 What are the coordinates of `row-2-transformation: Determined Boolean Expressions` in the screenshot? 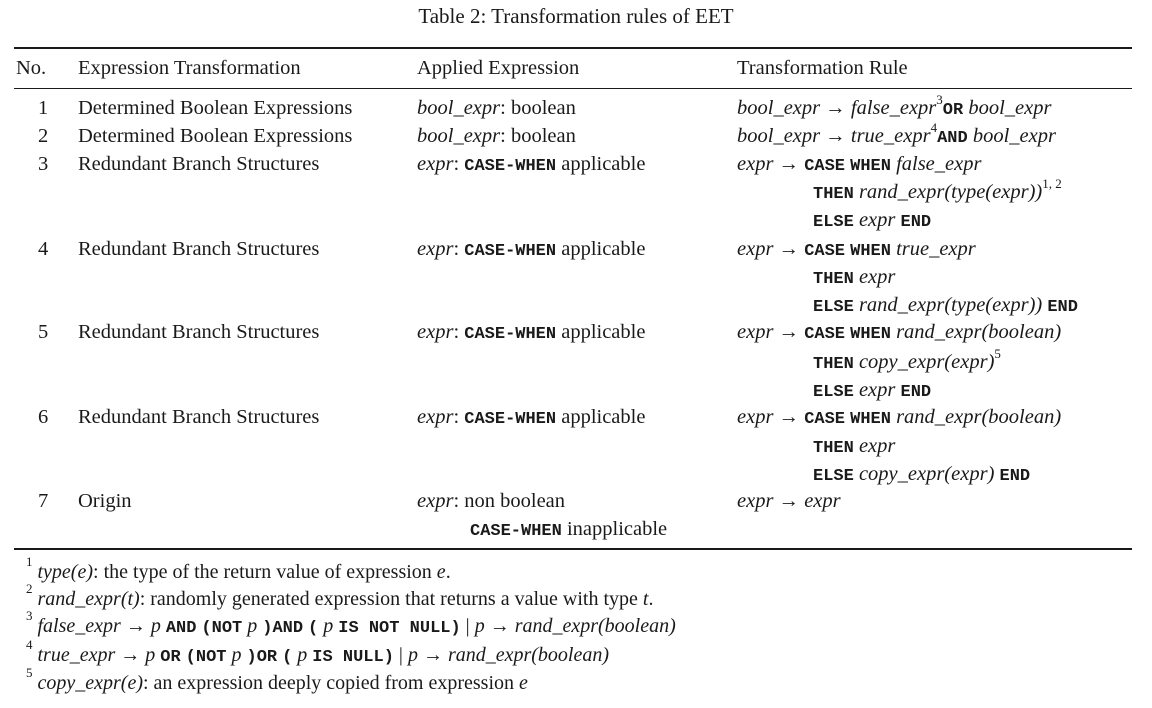 It's located at (215, 136).